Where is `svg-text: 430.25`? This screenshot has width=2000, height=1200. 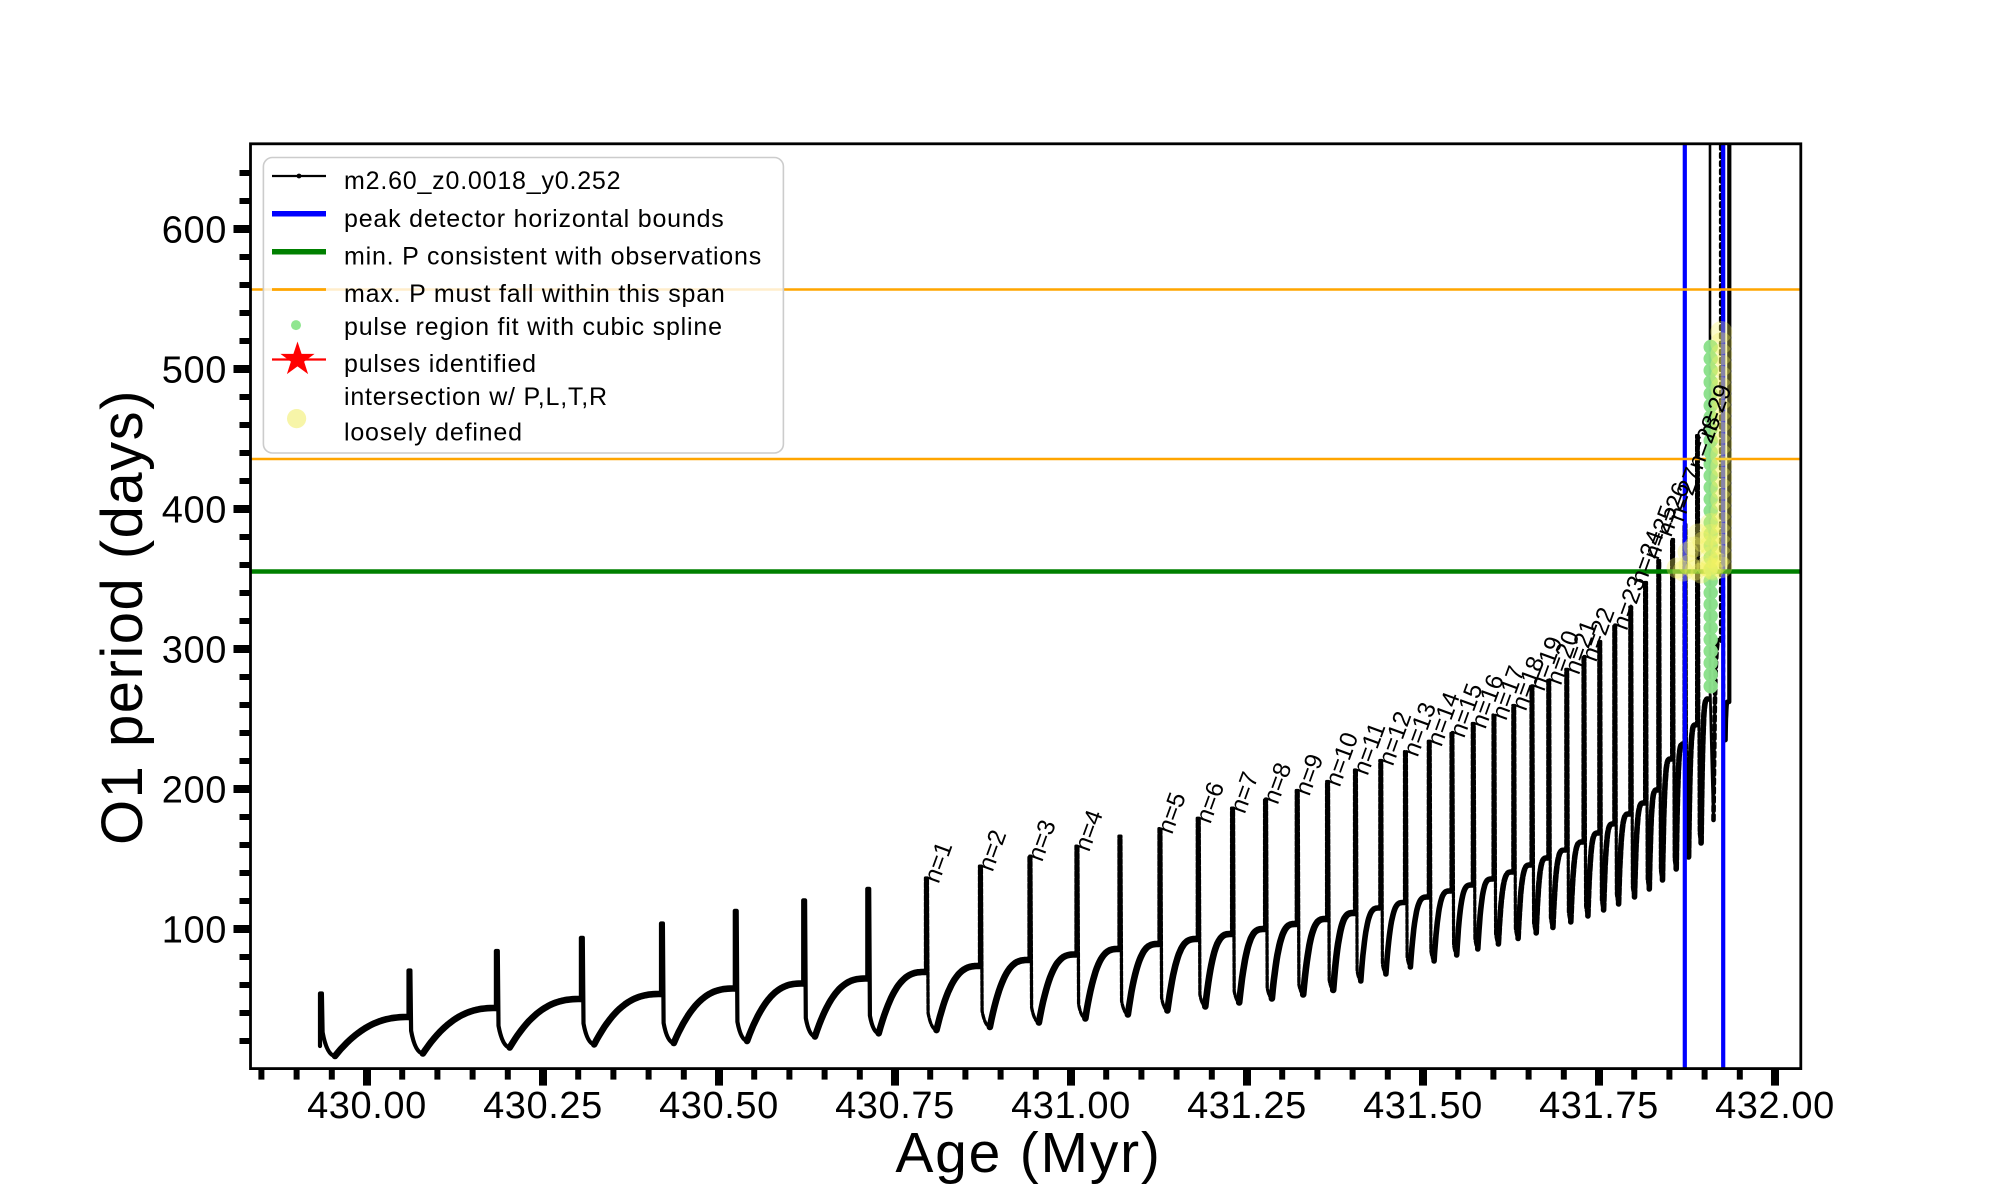
svg-text: 430.25 is located at coordinates (543, 1106).